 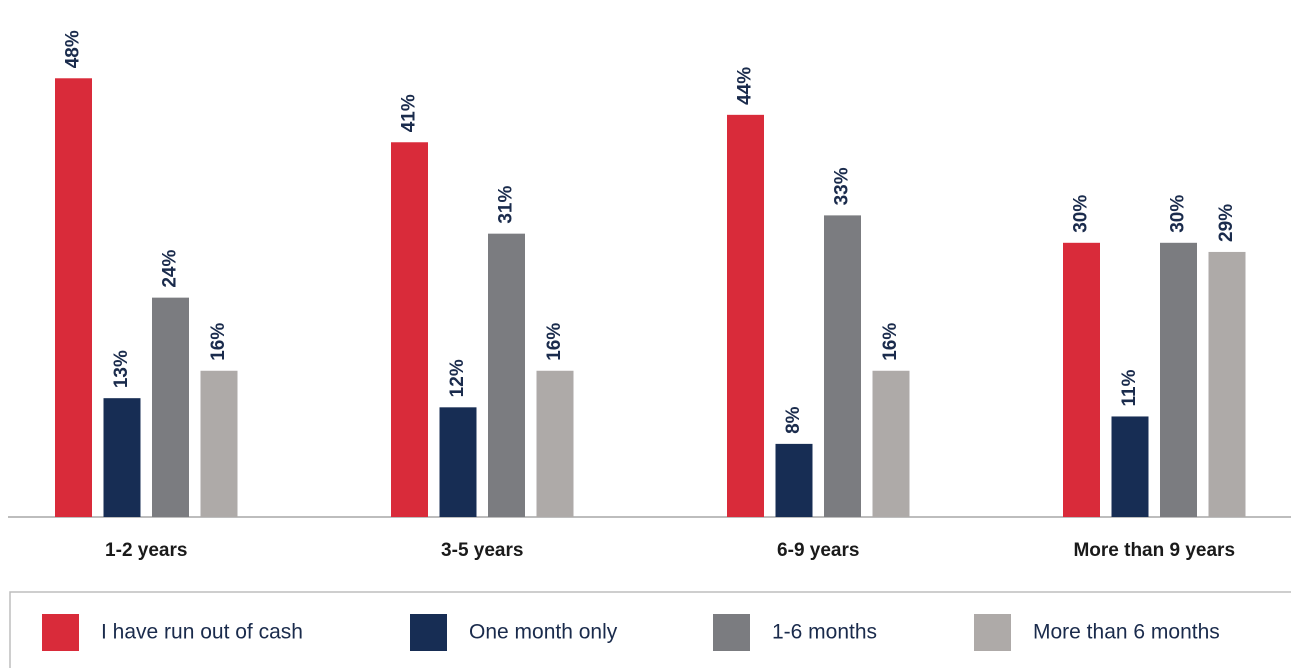 What do you see at coordinates (1154, 550) in the screenshot?
I see `x-tick-label: More than 9 years` at bounding box center [1154, 550].